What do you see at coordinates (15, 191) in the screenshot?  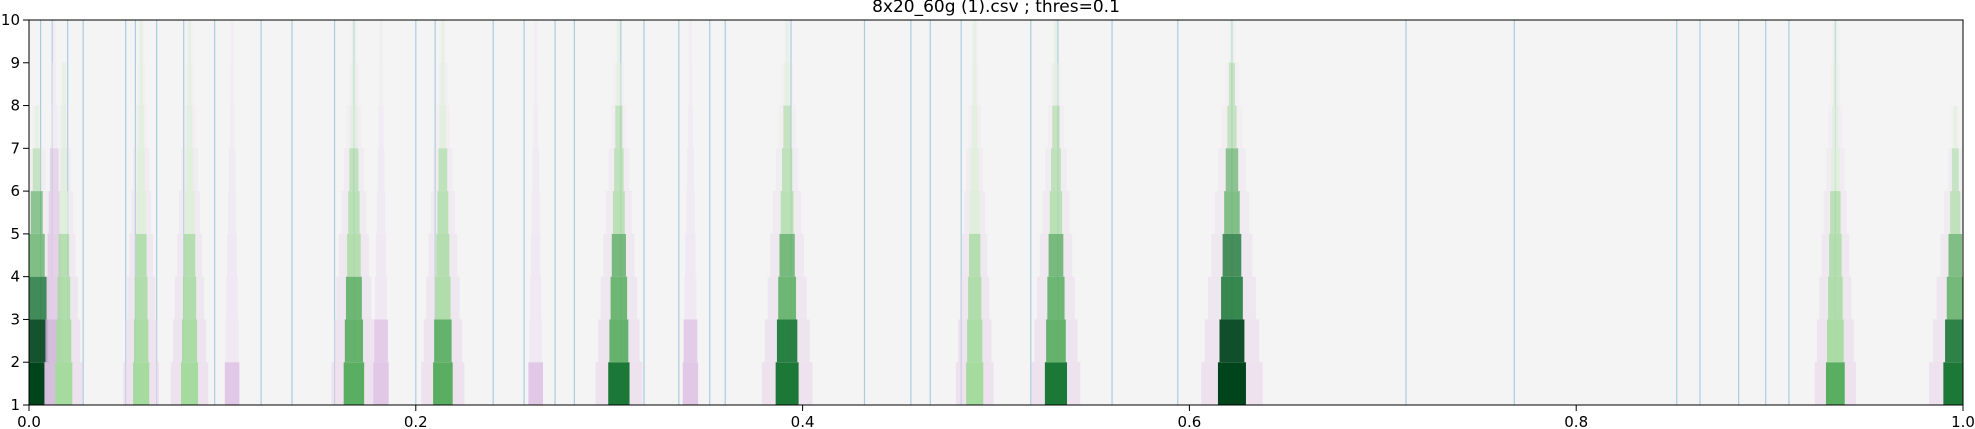 I see `y-tick-label: 6` at bounding box center [15, 191].